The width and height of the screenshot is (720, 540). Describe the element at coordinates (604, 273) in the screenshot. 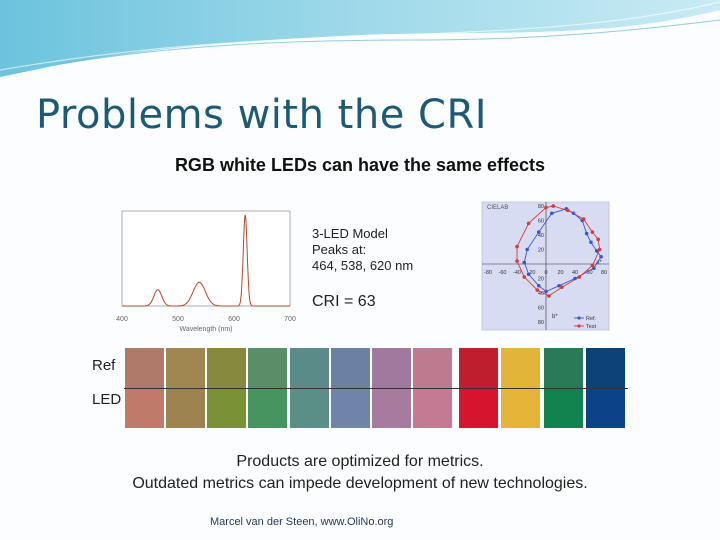

I see `cielab-x-tick: 80` at that location.